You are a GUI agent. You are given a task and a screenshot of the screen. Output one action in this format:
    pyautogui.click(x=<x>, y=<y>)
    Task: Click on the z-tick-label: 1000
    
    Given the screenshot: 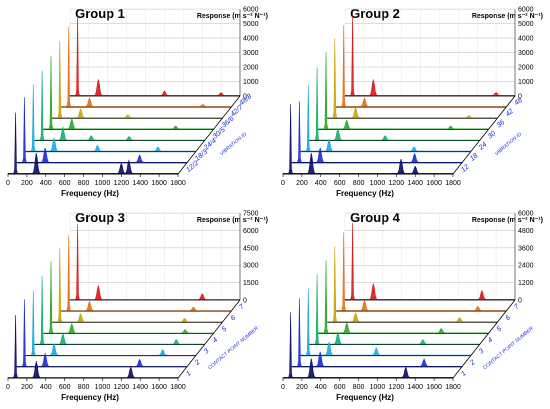 What is the action you would take?
    pyautogui.click(x=526, y=82)
    